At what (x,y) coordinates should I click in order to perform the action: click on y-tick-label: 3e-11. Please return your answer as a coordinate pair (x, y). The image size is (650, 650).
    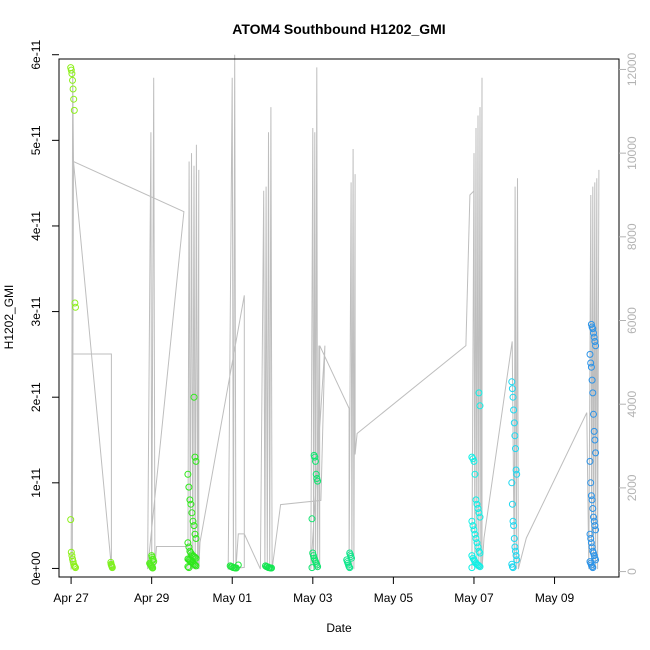
    Looking at the image, I should click on (36, 311).